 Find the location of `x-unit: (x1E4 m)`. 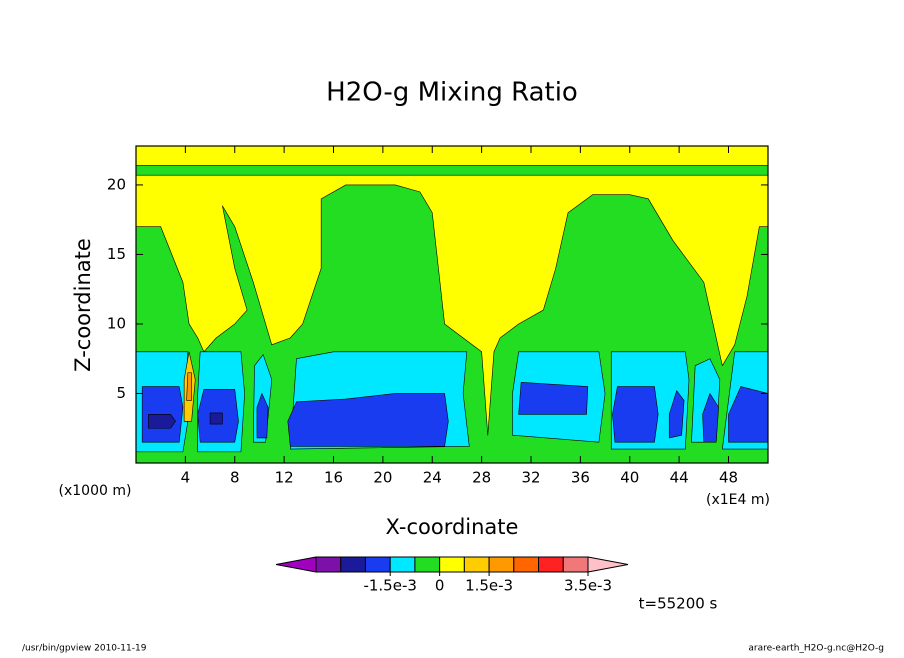

x-unit: (x1E4 m) is located at coordinates (738, 500).